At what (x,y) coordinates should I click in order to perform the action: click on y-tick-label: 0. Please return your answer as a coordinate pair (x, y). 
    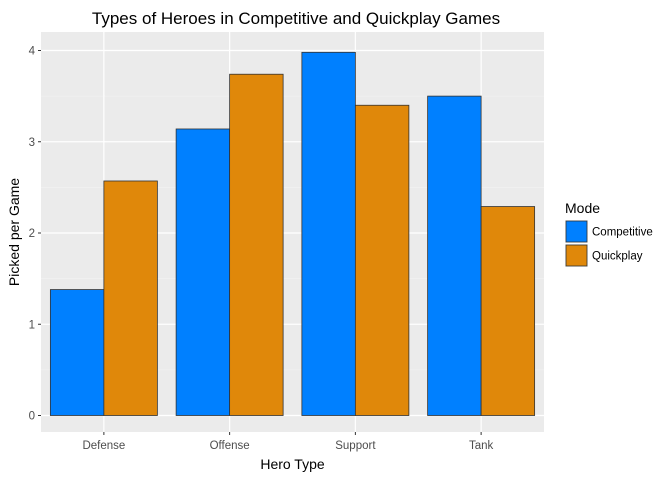
    Looking at the image, I should click on (32, 417).